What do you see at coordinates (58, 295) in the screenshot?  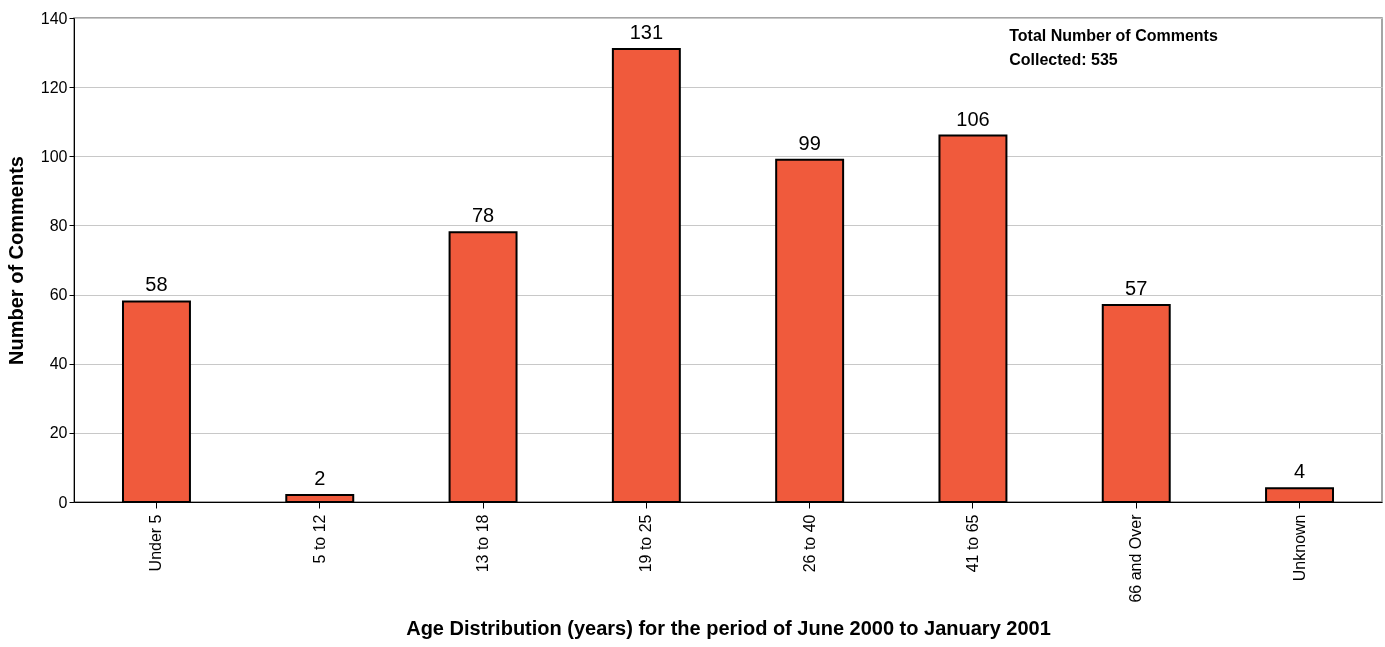 I see `y-tick-label: 60` at bounding box center [58, 295].